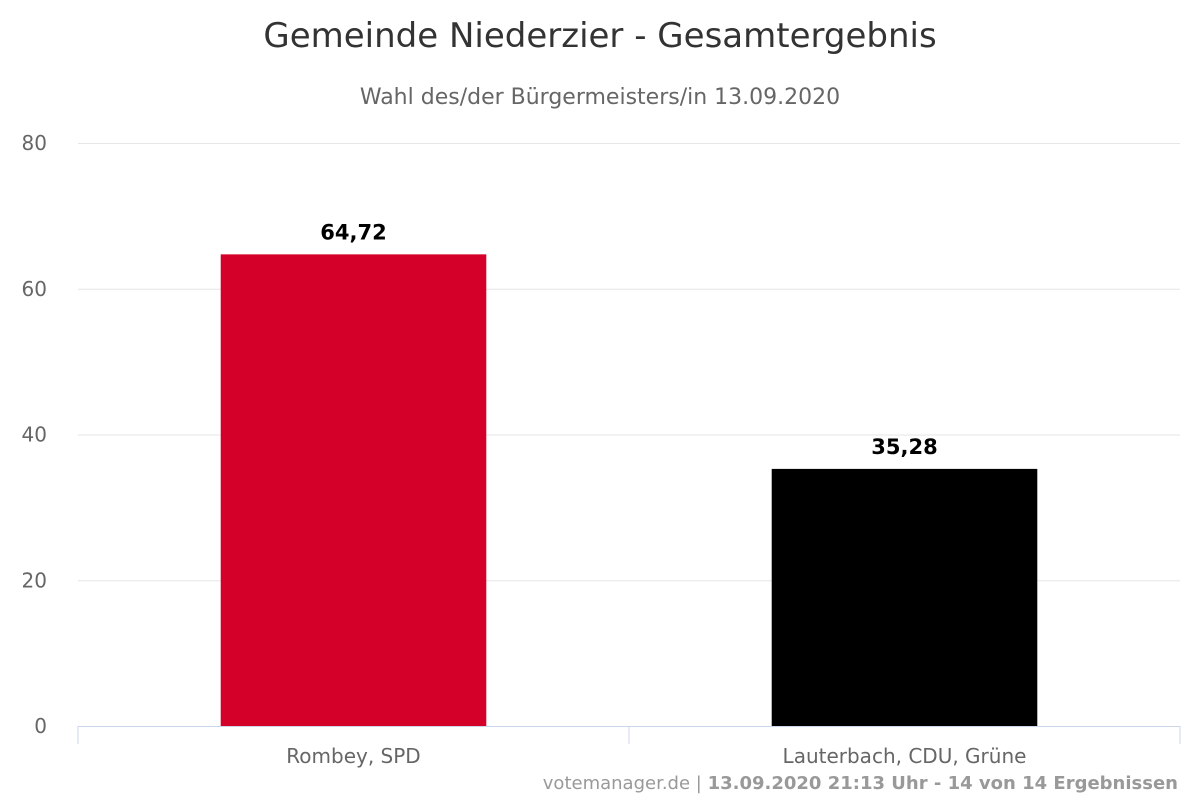 This screenshot has height=800, width=1200. What do you see at coordinates (34, 580) in the screenshot?
I see `y-tick-label: 20` at bounding box center [34, 580].